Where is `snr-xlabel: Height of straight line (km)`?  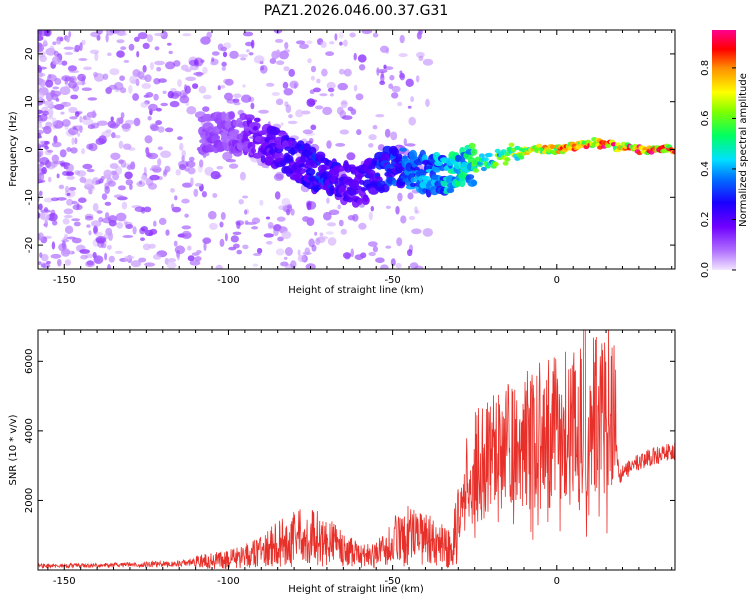
snr-xlabel: Height of straight line (km) is located at coordinates (356, 589).